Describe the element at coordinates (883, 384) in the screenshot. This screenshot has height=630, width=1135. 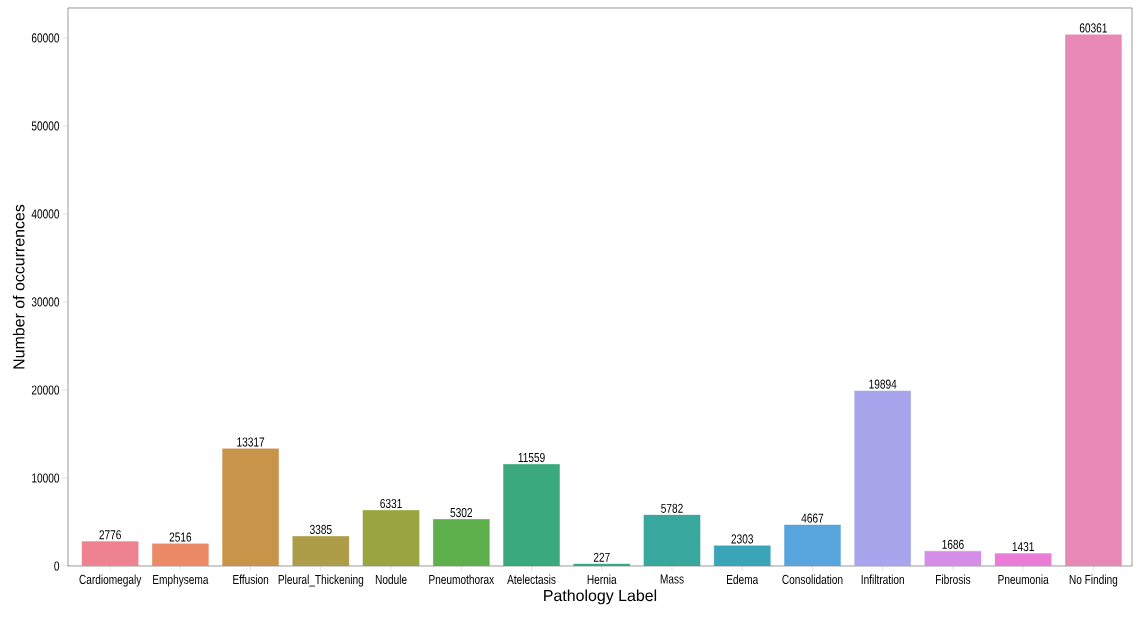
I see `data-label: 19894` at that location.